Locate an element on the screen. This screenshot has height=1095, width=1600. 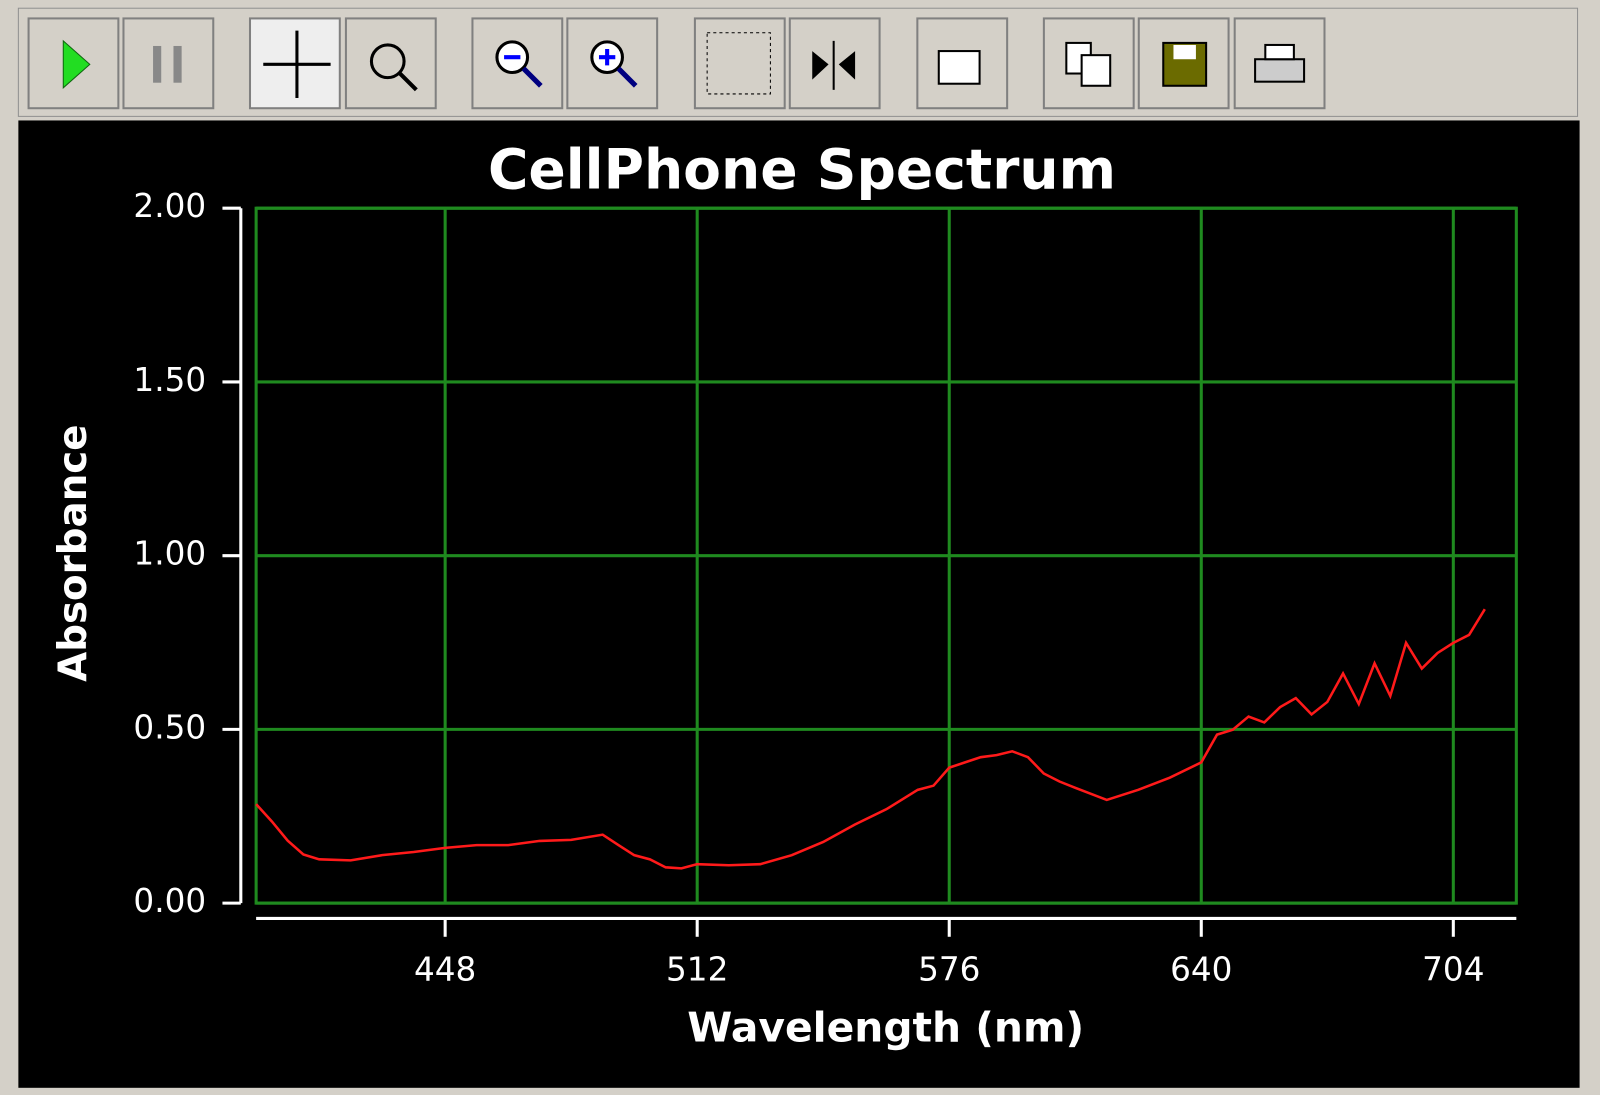
y-tick-label: 1.50 is located at coordinates (169, 380).